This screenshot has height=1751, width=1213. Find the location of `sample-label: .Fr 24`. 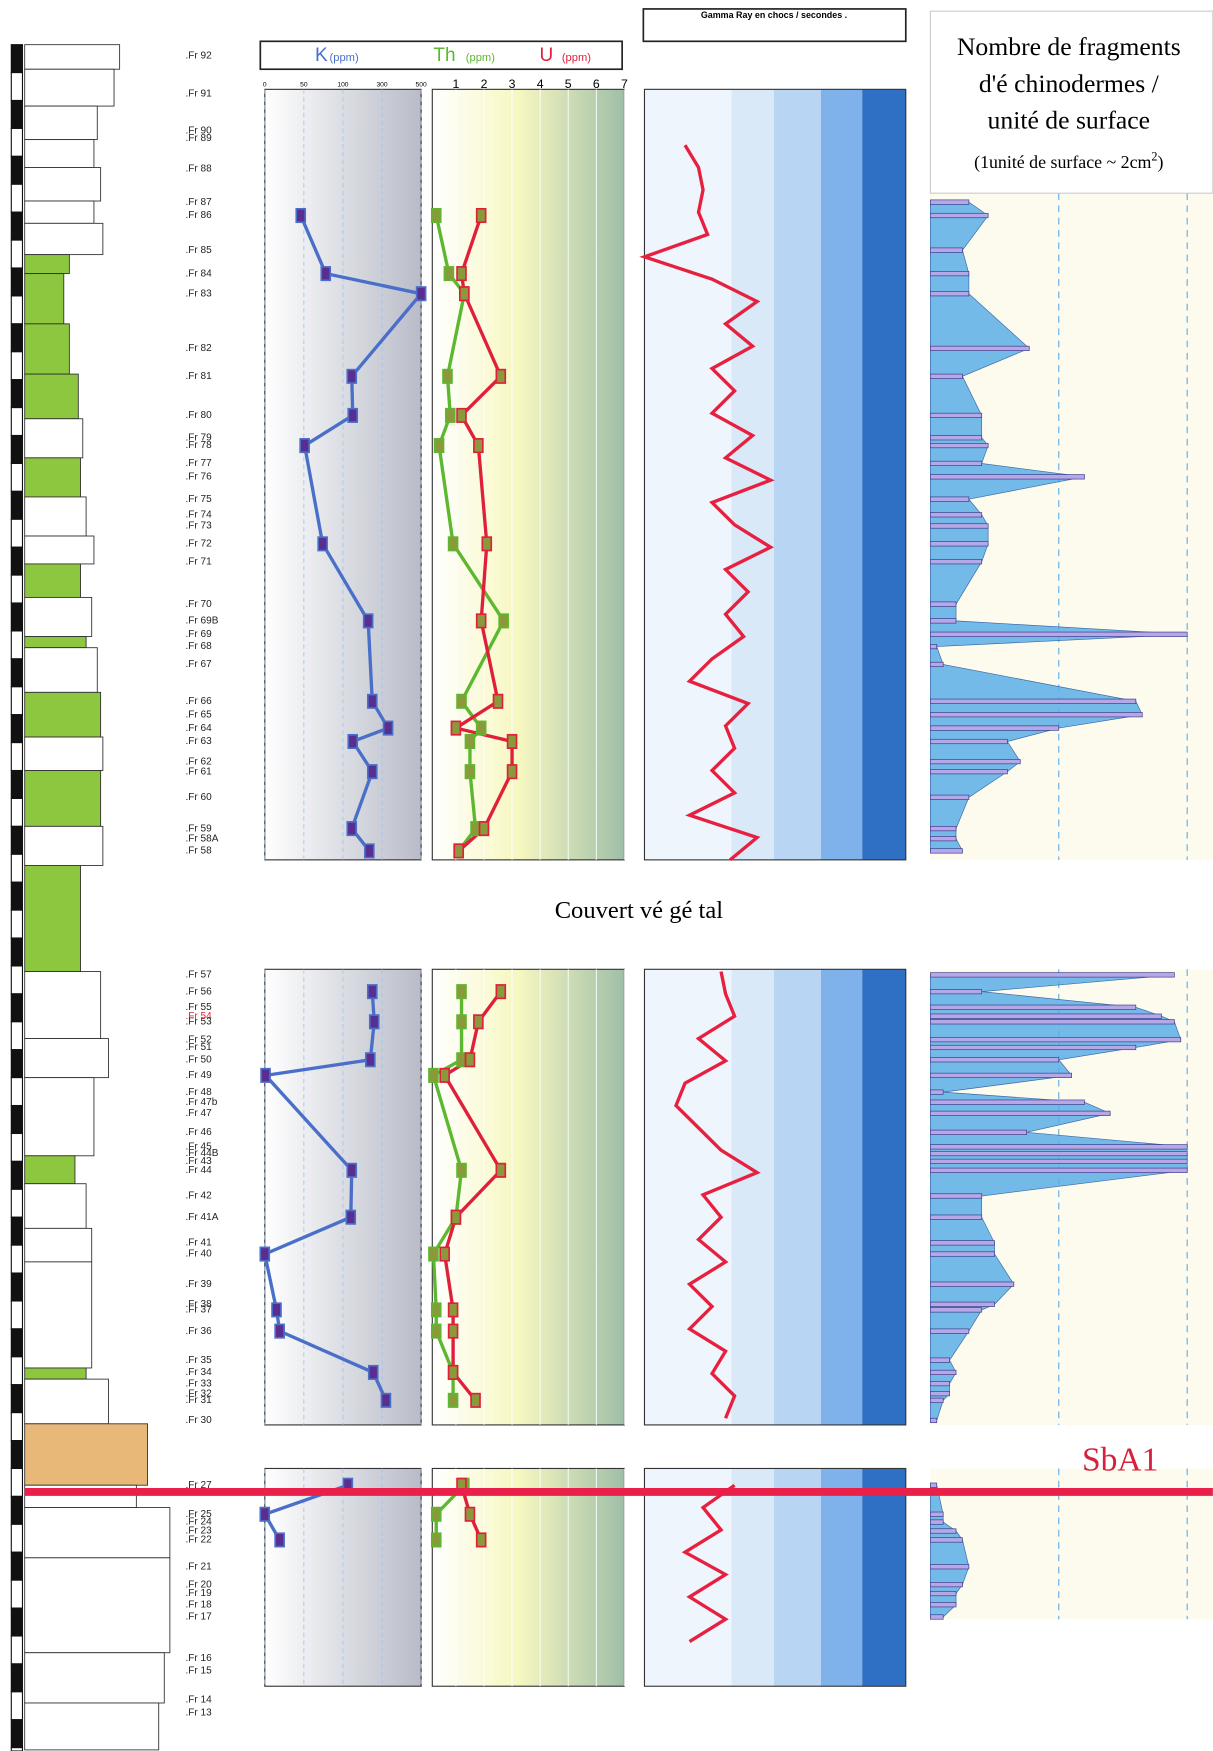

sample-label: .Fr 24 is located at coordinates (199, 1522).